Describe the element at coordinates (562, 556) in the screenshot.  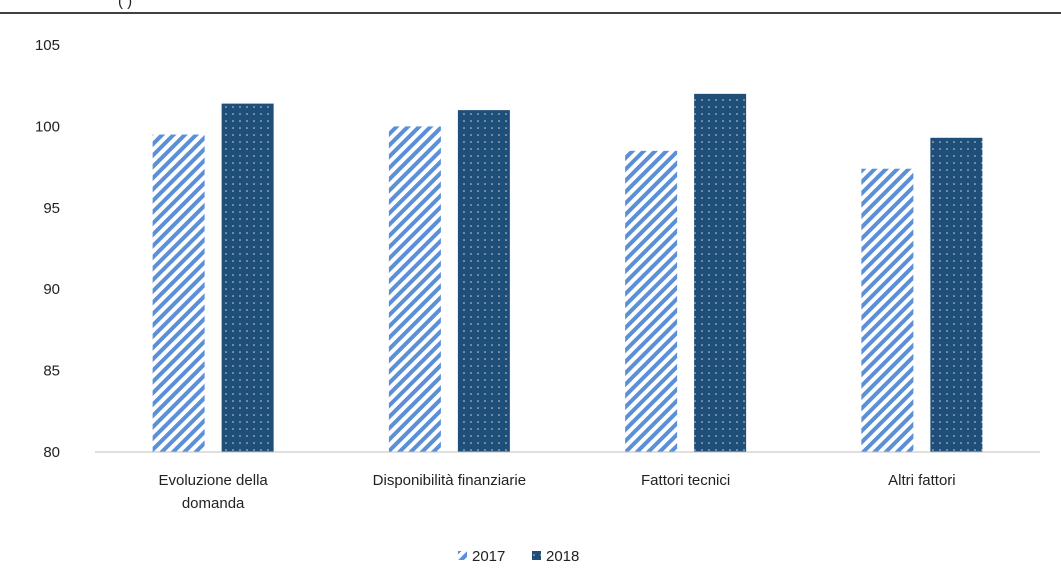
I see `legend-label-2018: 2018` at that location.